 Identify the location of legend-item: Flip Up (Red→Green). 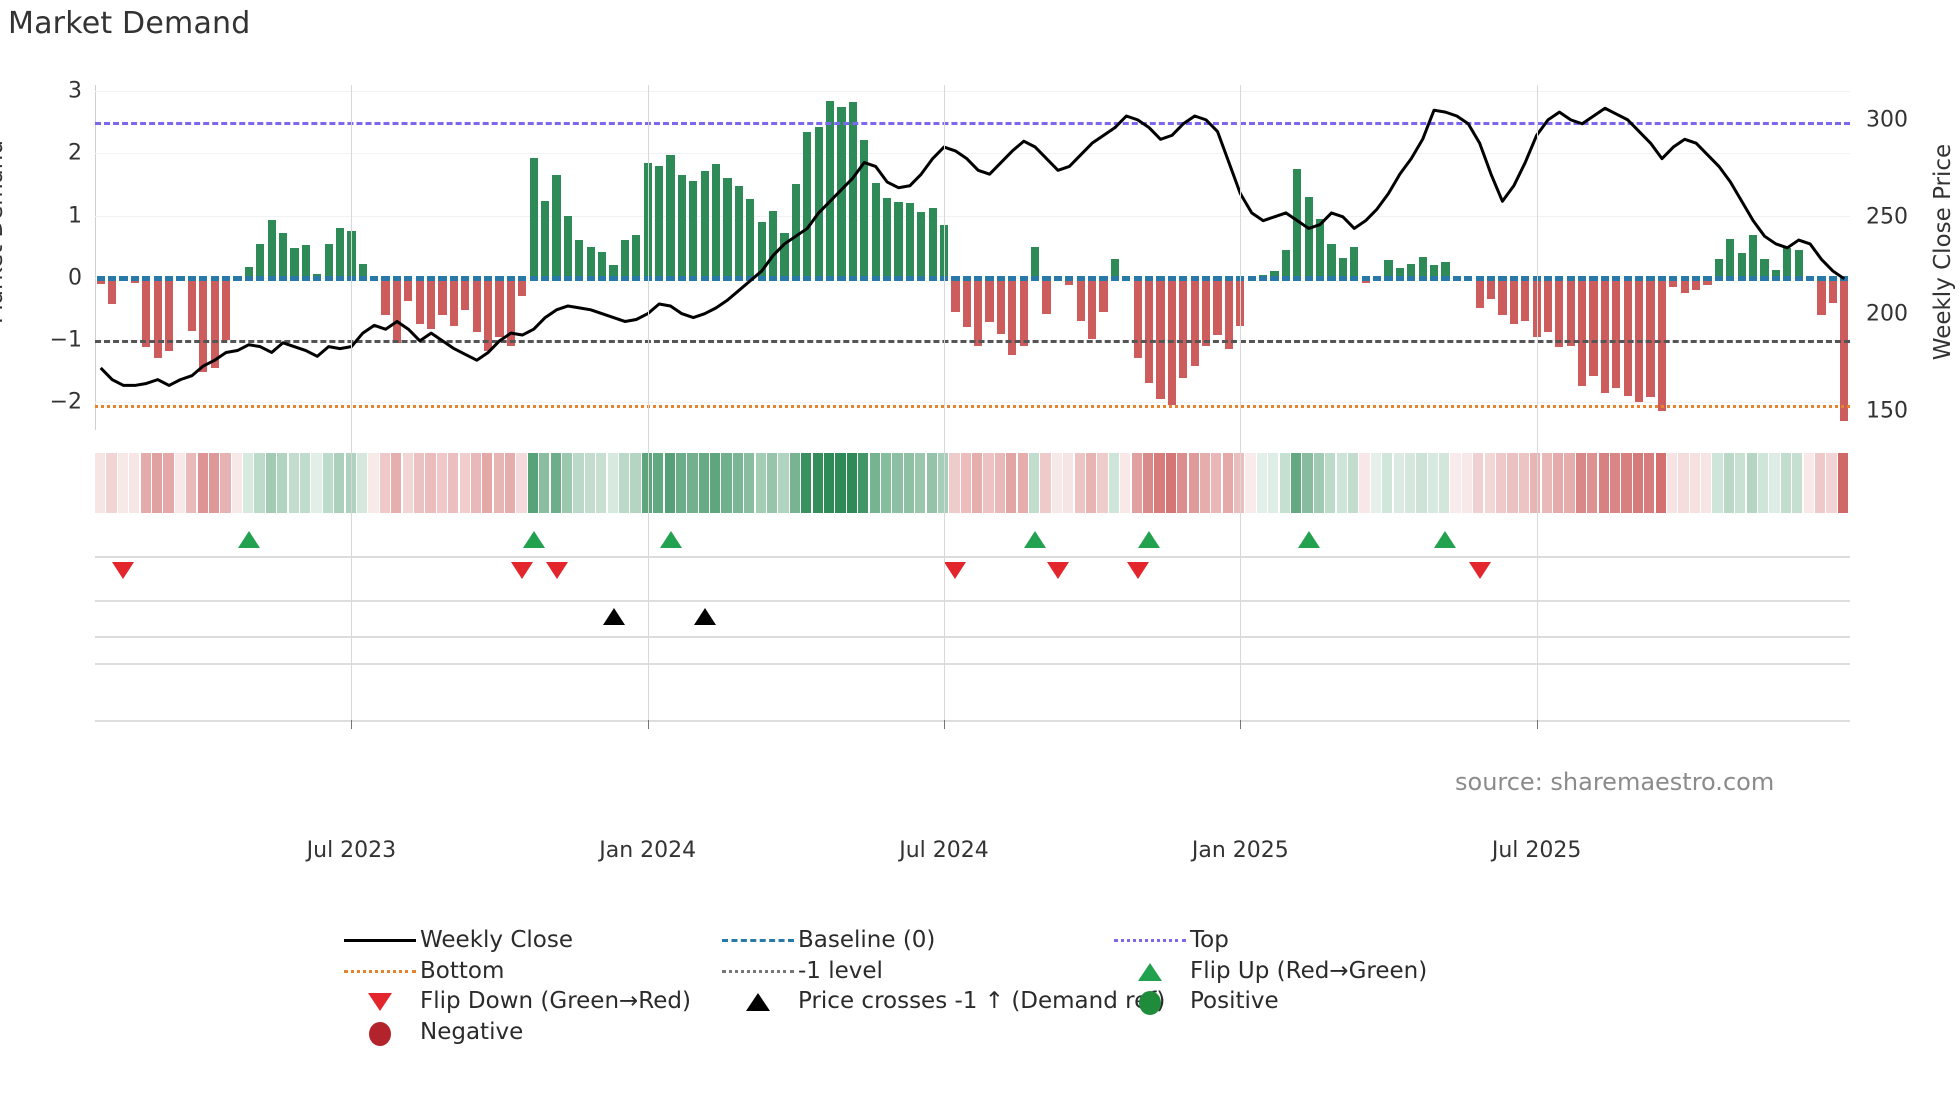
(1268, 971).